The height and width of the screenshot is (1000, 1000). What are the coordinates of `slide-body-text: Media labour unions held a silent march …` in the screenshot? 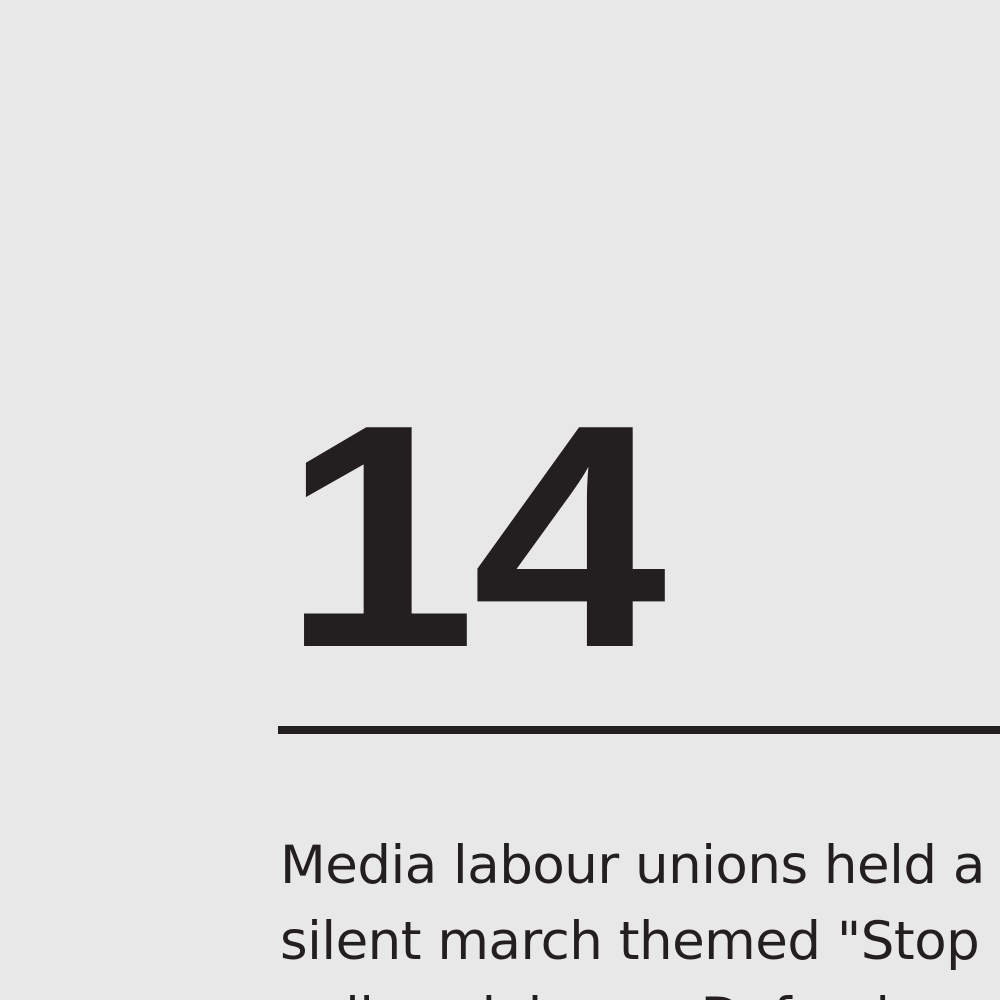 It's located at (636, 917).